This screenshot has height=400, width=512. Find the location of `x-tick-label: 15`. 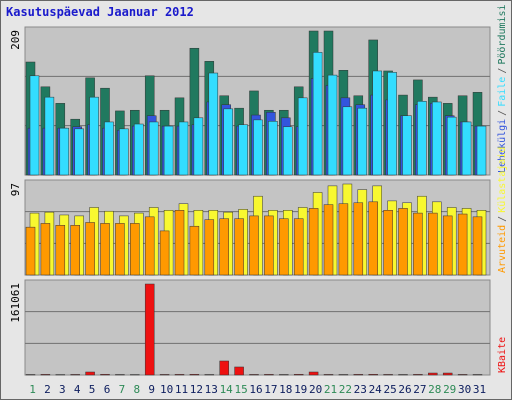

x-tick-label: 15 is located at coordinates (240, 389).